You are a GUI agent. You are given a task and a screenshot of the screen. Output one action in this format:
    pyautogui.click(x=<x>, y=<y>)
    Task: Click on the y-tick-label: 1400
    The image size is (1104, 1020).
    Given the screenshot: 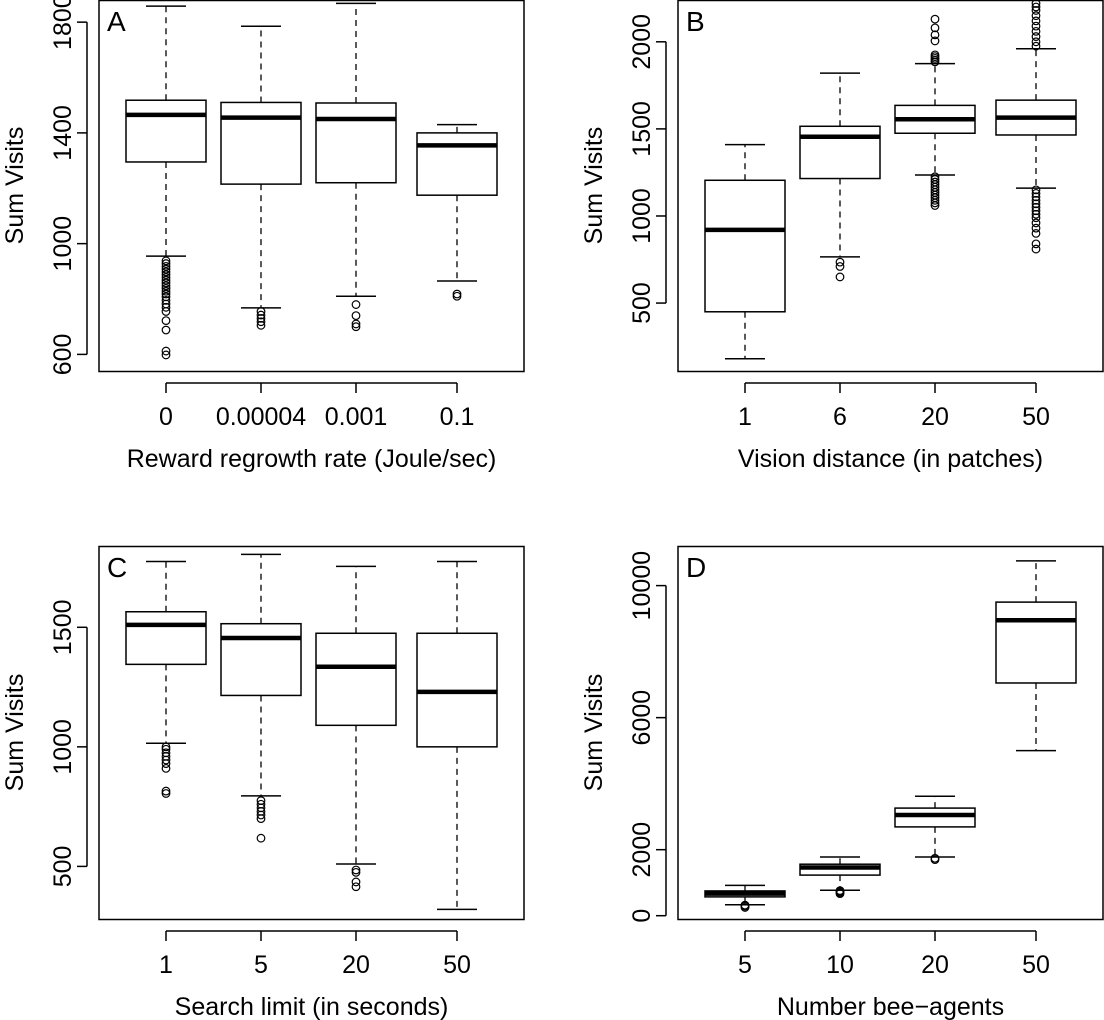 What is the action you would take?
    pyautogui.click(x=63, y=133)
    